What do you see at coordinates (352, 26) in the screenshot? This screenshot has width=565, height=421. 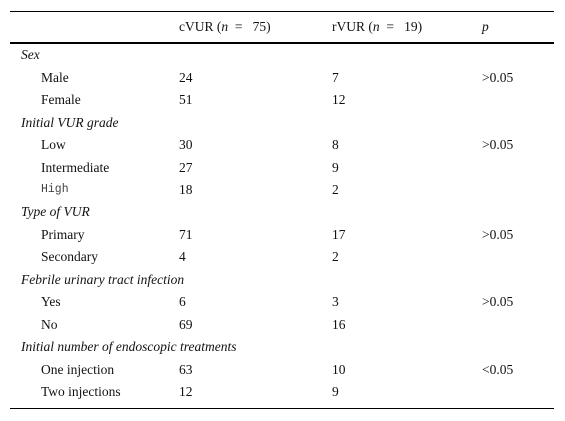 I see `header-prefix: rVUR (` at bounding box center [352, 26].